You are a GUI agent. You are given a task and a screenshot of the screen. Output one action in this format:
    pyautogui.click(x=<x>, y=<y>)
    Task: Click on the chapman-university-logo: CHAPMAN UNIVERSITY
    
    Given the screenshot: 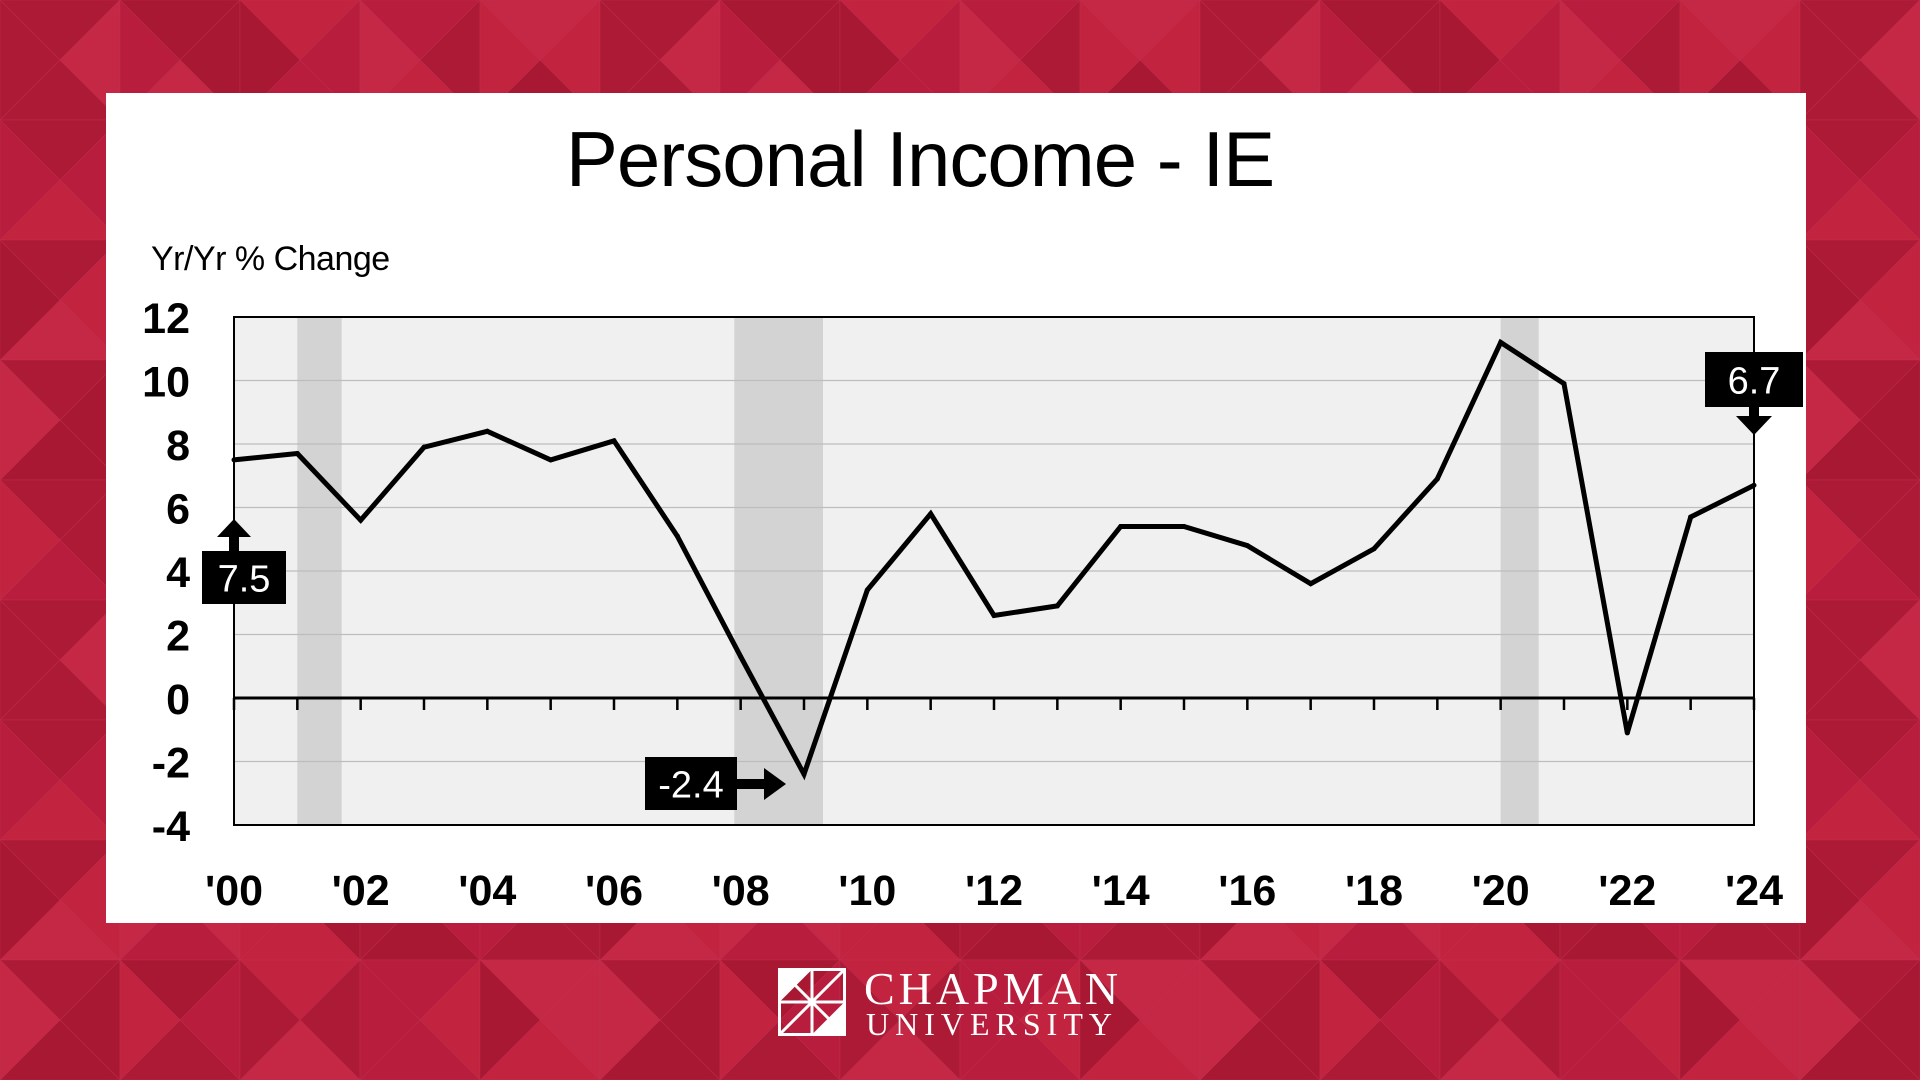 What is the action you would take?
    pyautogui.click(x=968, y=1002)
    